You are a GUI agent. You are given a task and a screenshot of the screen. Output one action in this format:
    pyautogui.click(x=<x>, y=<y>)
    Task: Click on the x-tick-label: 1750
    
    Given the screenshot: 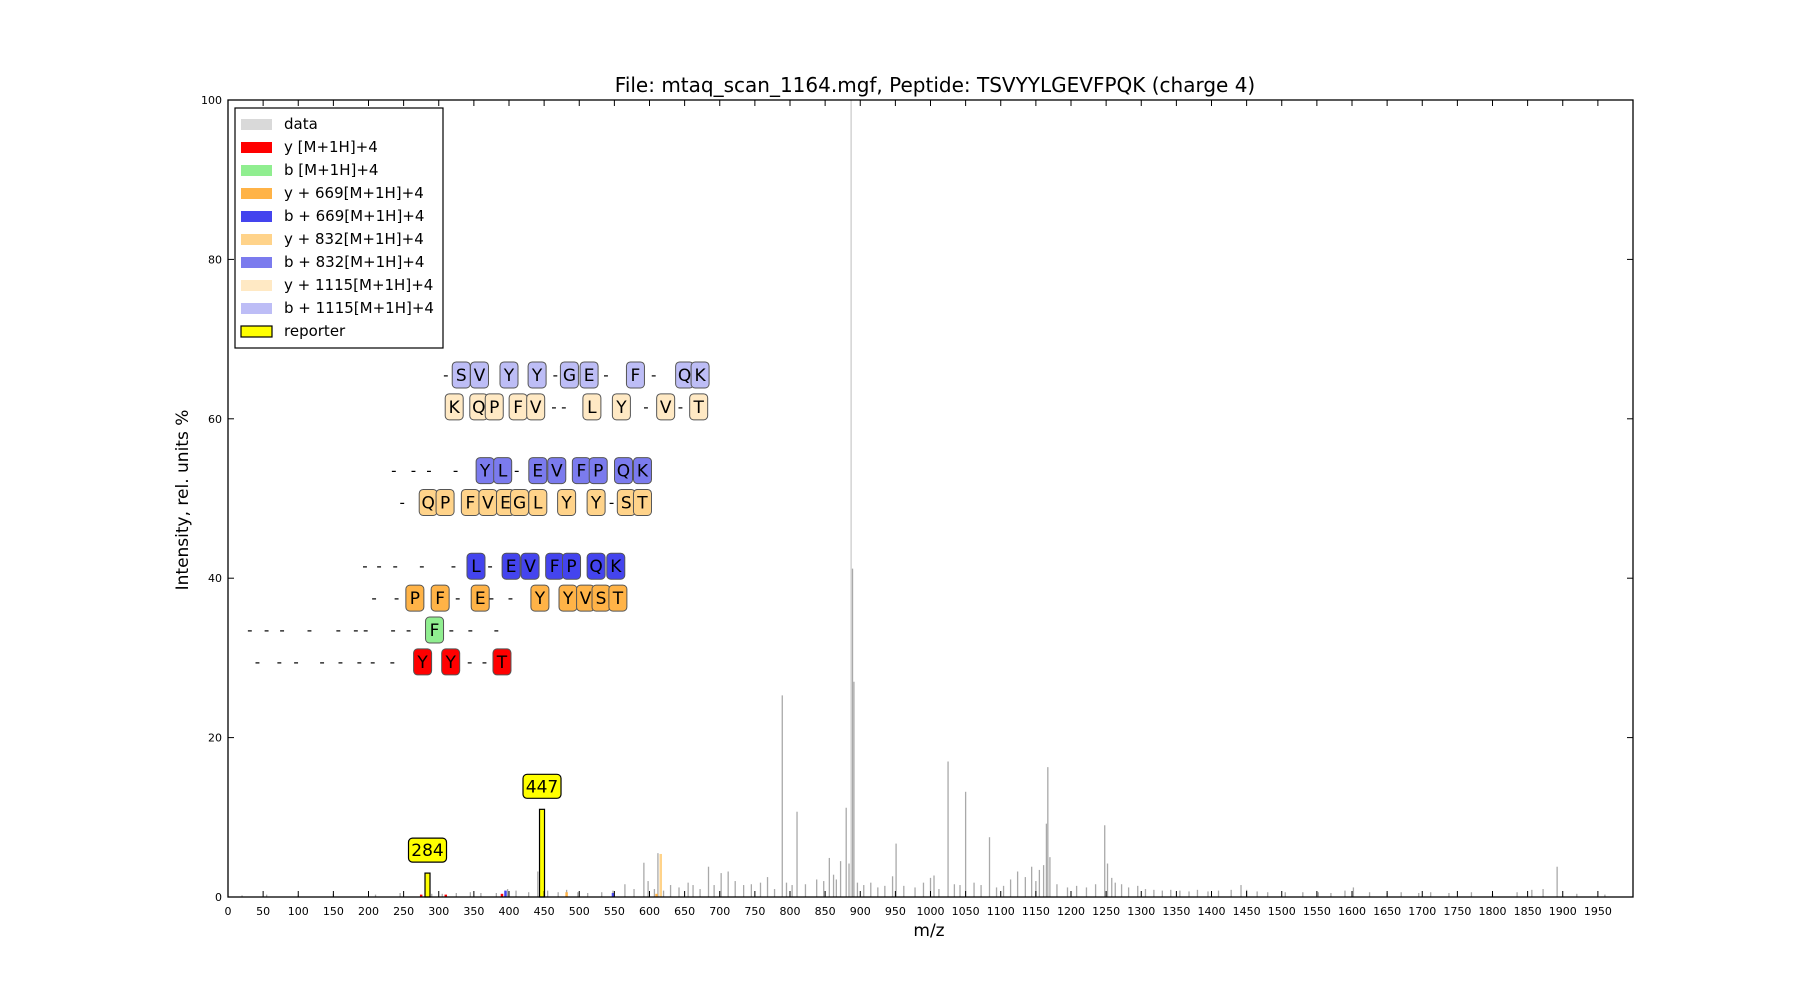 What is the action you would take?
    pyautogui.click(x=1457, y=911)
    